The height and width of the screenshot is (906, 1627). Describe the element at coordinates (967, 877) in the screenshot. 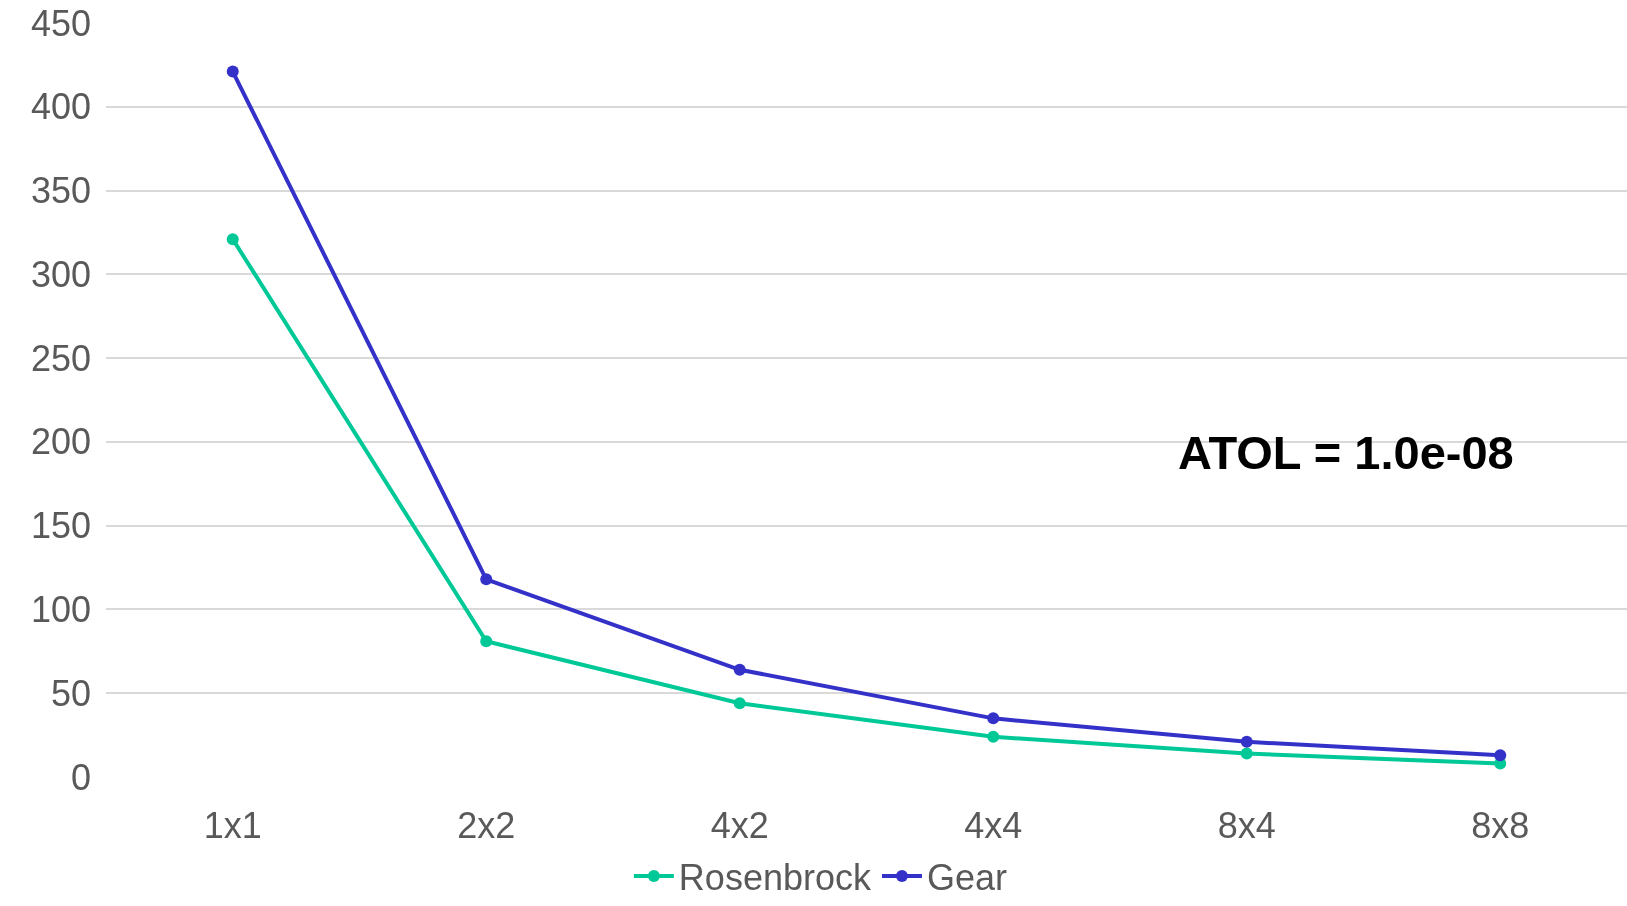

I see `legend-label: Gear` at that location.